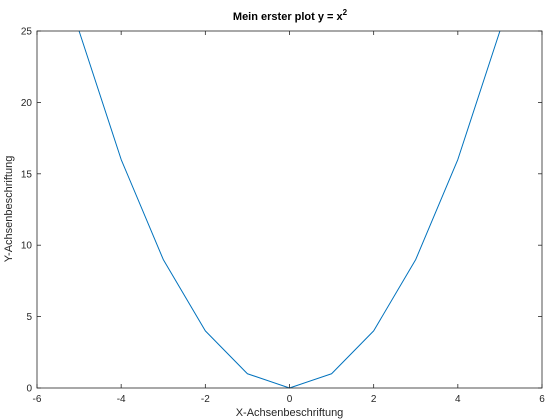 Image resolution: width=560 pixels, height=420 pixels. Describe the element at coordinates (27, 174) in the screenshot. I see `y-tick-label: 15` at that location.